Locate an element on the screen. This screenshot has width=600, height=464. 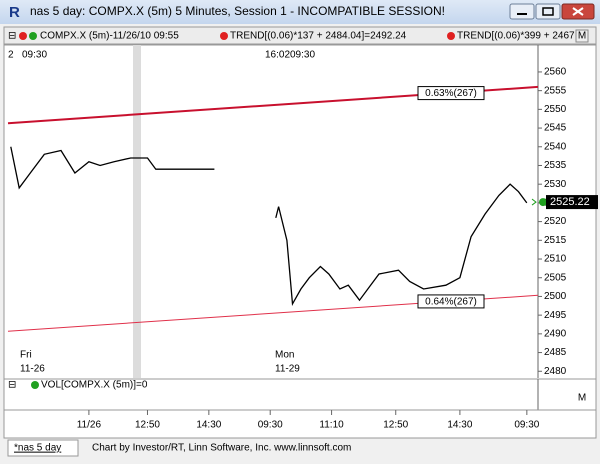
y-tick-label: 2490 is located at coordinates (555, 333).